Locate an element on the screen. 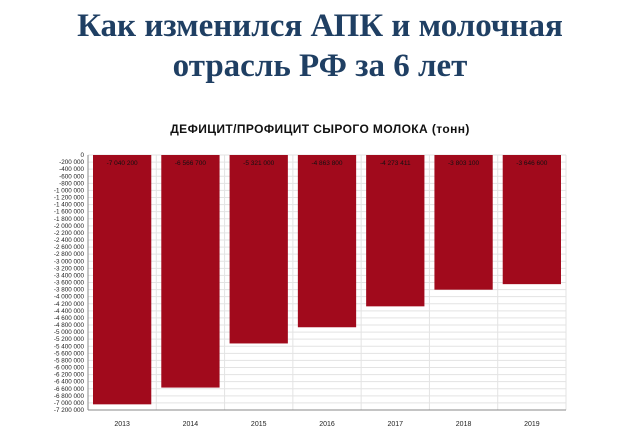  x-tick-label: 2014 is located at coordinates (191, 424).